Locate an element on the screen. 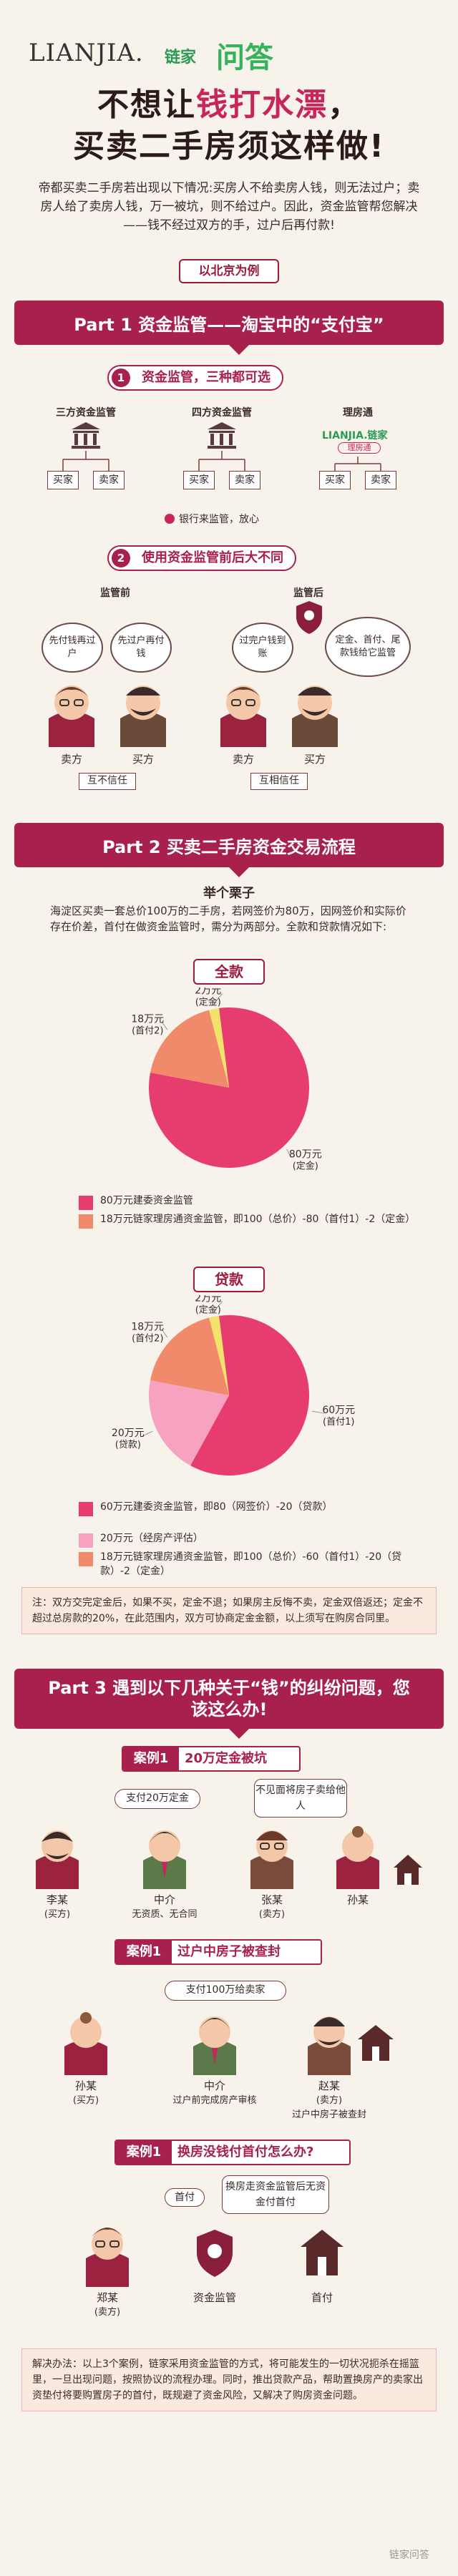 Image resolution: width=458 pixels, height=2576 pixels. avatar-agent is located at coordinates (164, 1859).